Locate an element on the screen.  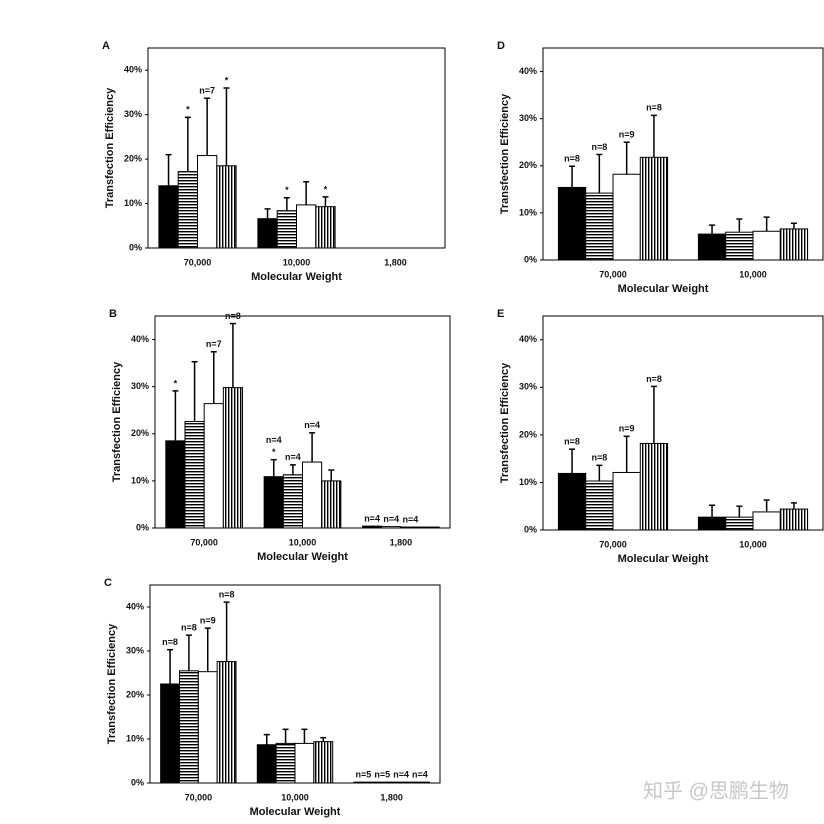
panel-label: B is located at coordinates (113, 314).